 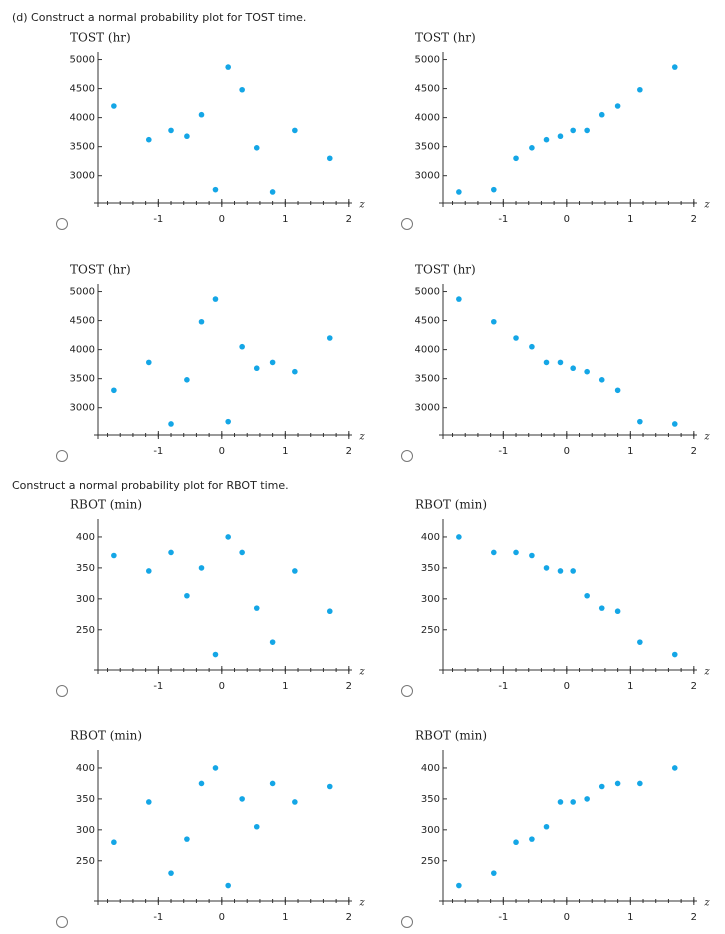 I want to click on y-tick-label: 250, so click(x=430, y=861).